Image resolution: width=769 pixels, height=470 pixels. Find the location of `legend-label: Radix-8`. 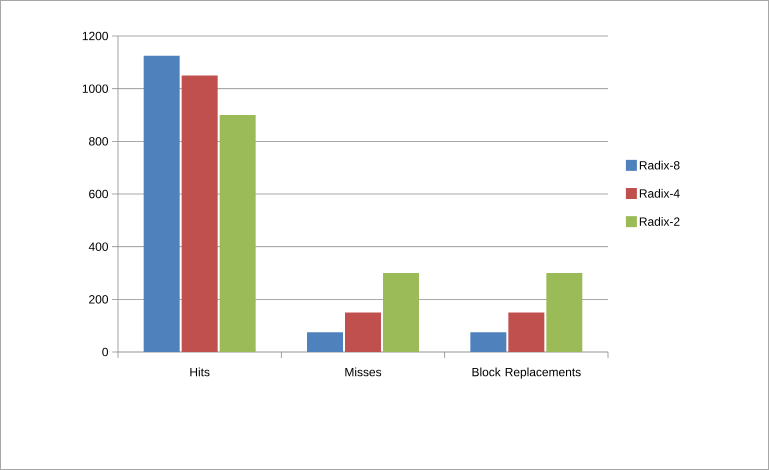

legend-label: Radix-8 is located at coordinates (660, 165).